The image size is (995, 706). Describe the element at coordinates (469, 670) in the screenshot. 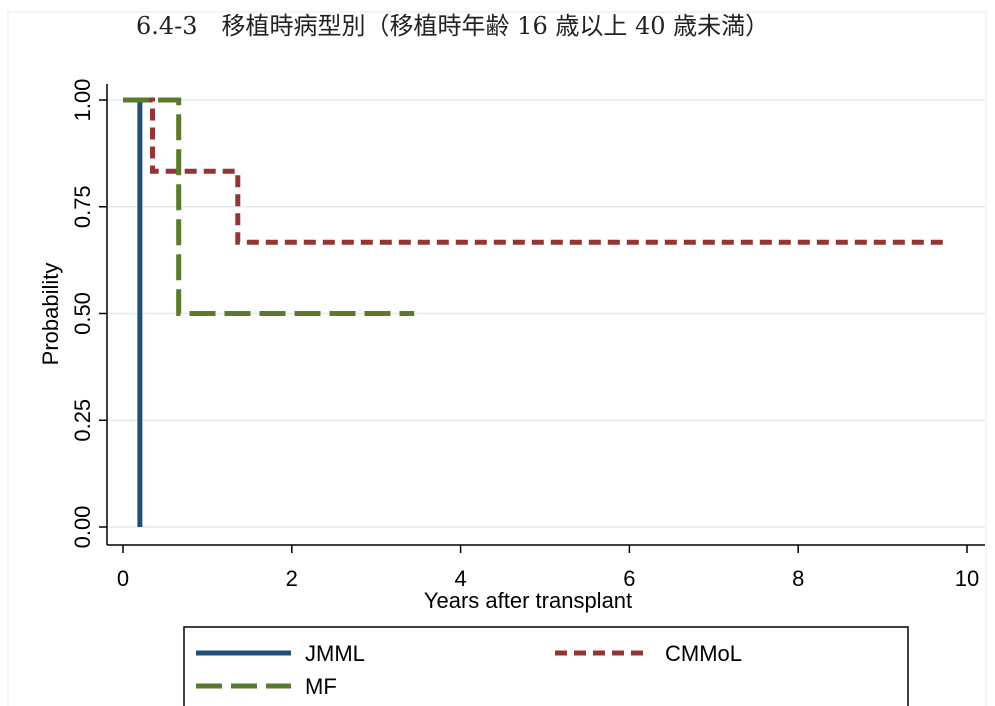

I see `legend: JMML CMMoL MF` at that location.